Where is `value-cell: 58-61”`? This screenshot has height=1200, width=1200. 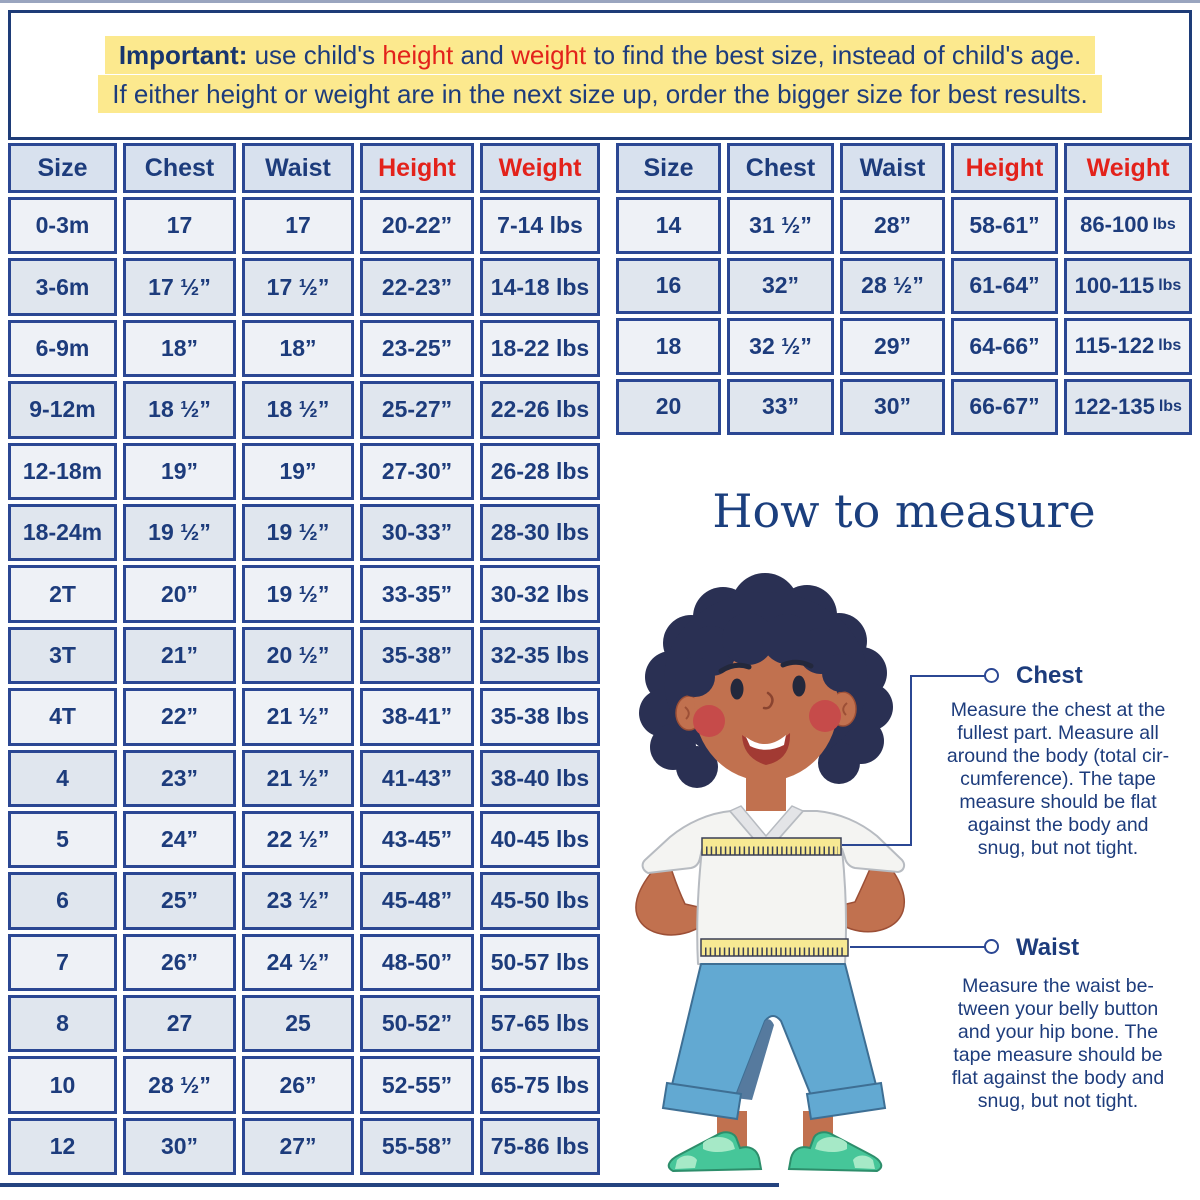 value-cell: 58-61” is located at coordinates (1004, 225).